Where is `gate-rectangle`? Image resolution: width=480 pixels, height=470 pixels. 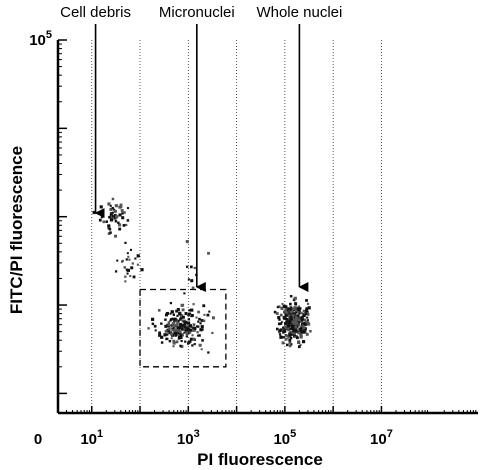 gate-rectangle is located at coordinates (183, 328).